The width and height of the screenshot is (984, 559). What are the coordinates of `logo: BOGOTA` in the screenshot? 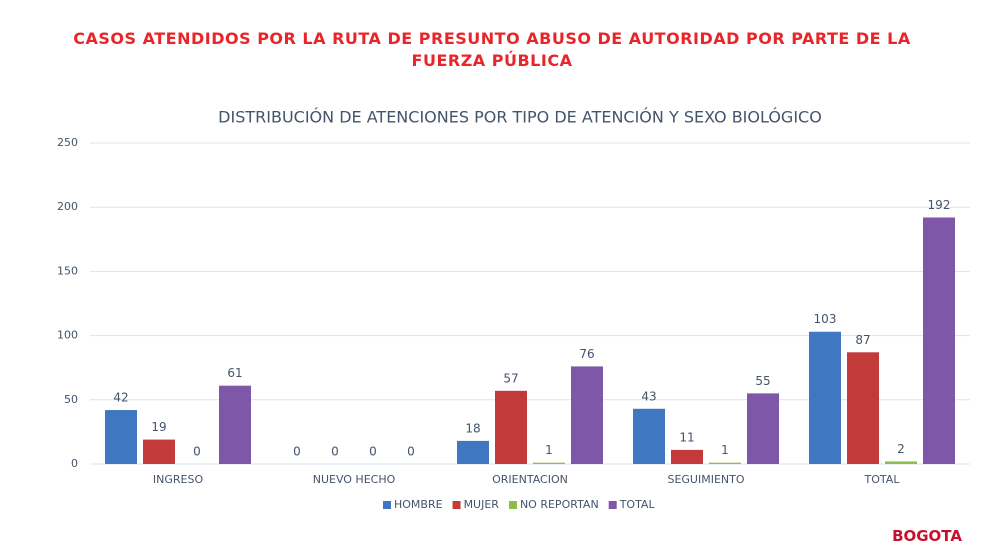 It's located at (927, 536).